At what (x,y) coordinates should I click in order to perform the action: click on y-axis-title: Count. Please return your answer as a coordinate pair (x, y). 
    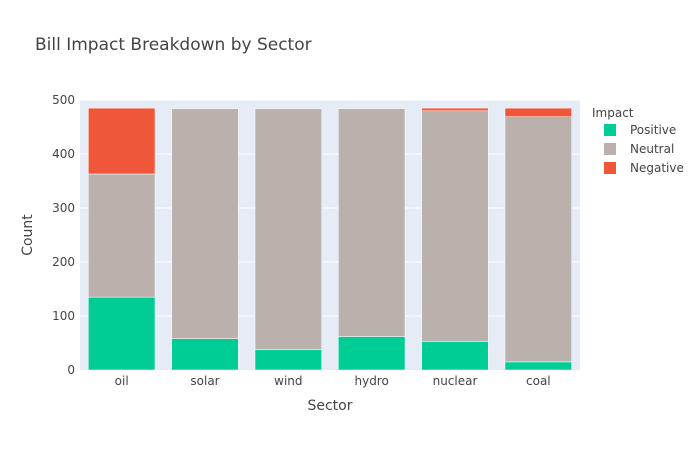
    Looking at the image, I should click on (28, 235).